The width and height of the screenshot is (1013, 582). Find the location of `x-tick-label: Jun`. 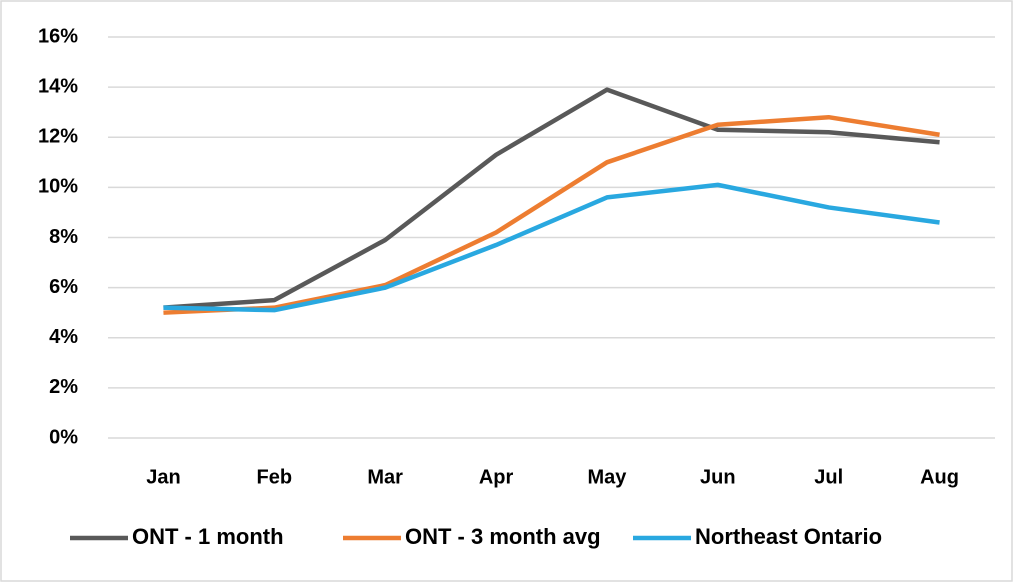

x-tick-label: Jun is located at coordinates (718, 477).